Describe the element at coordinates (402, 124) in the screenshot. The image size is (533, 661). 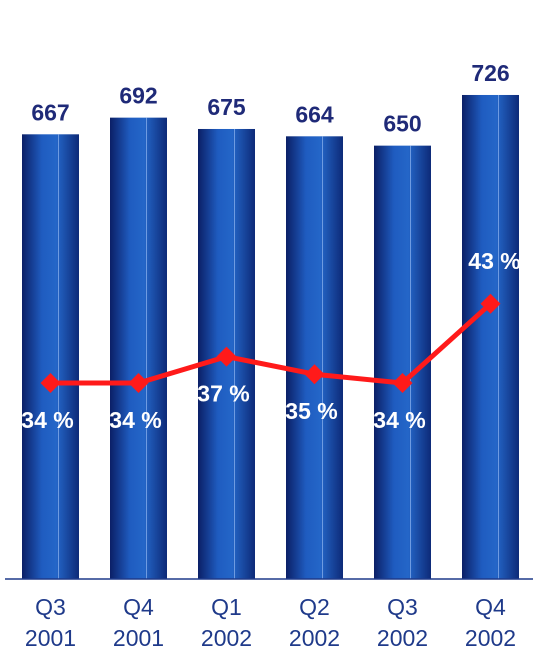
I see `bar-value-label-4: 650` at that location.